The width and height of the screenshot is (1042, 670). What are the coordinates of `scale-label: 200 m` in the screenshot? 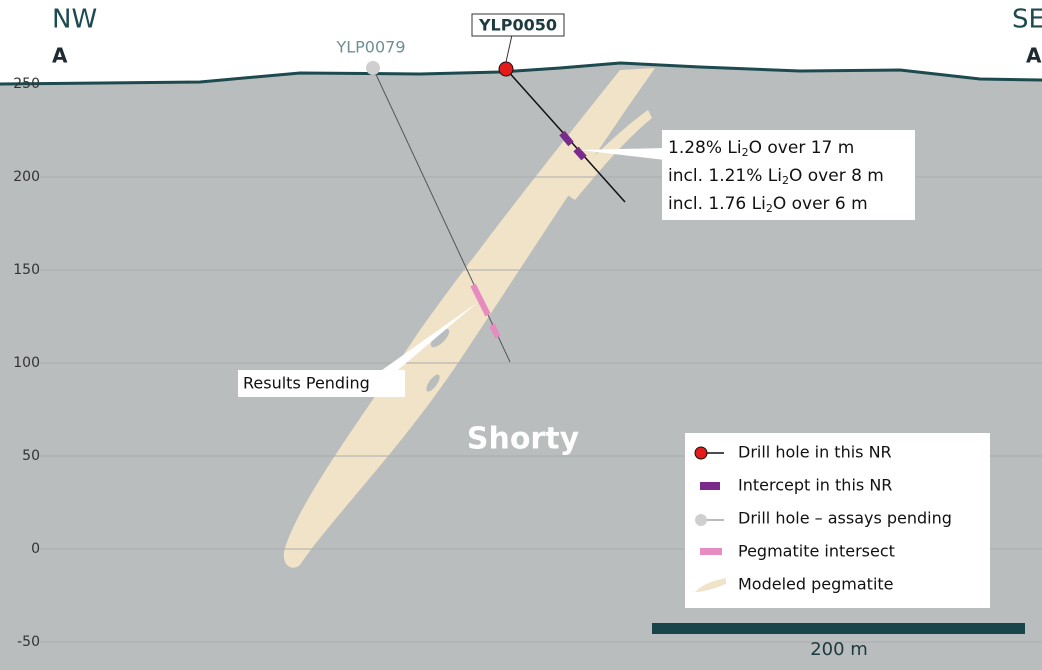 It's located at (839, 649).